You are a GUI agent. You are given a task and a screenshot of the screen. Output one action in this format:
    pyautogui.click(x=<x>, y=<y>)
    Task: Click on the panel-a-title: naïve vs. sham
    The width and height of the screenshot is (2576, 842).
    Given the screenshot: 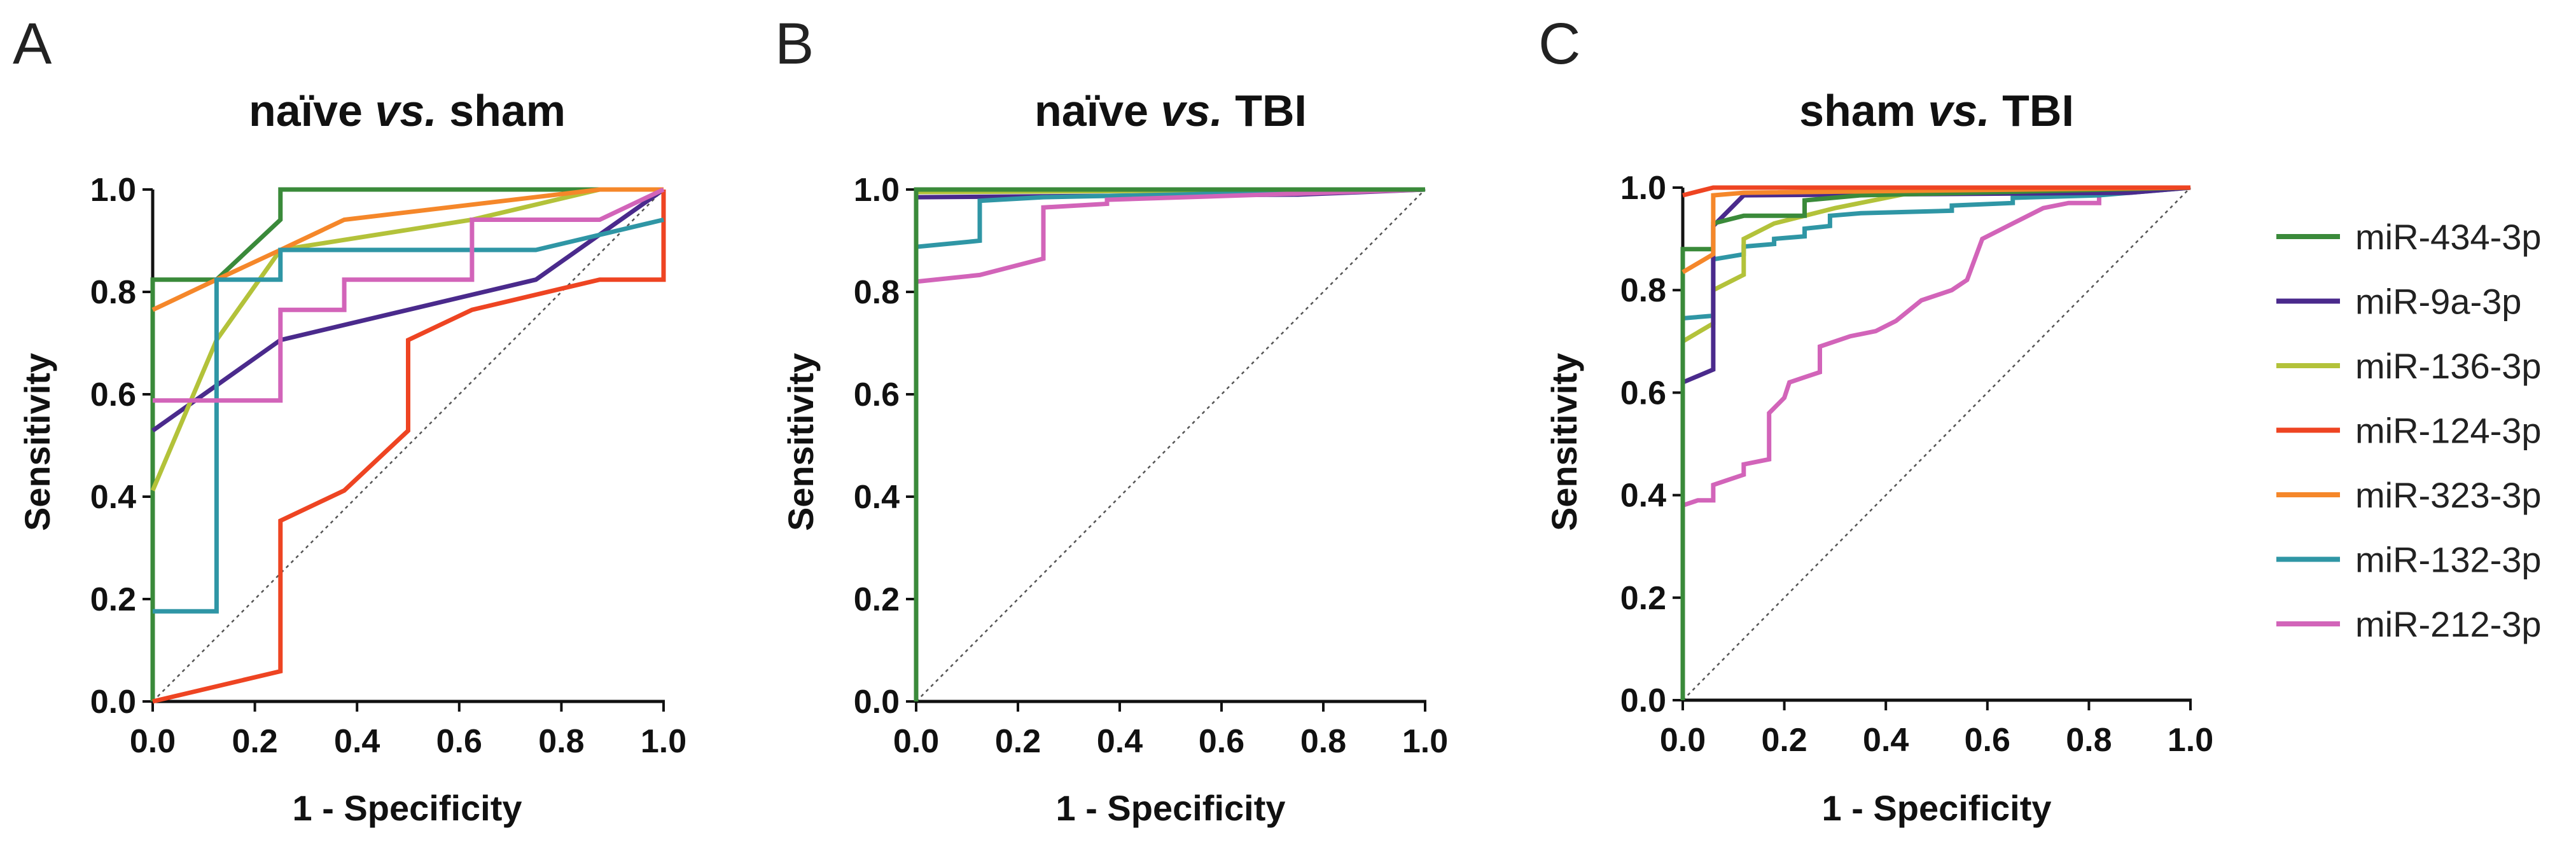 What is the action you would take?
    pyautogui.click(x=407, y=110)
    